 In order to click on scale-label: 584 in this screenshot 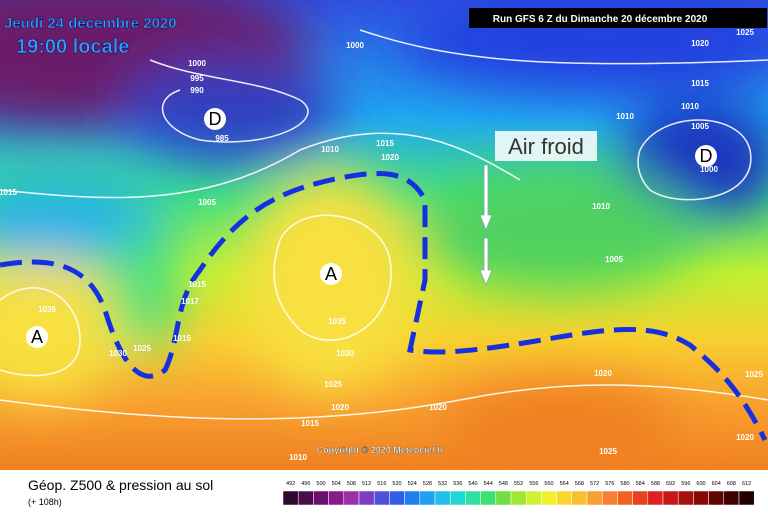, I will do `click(640, 484)`.